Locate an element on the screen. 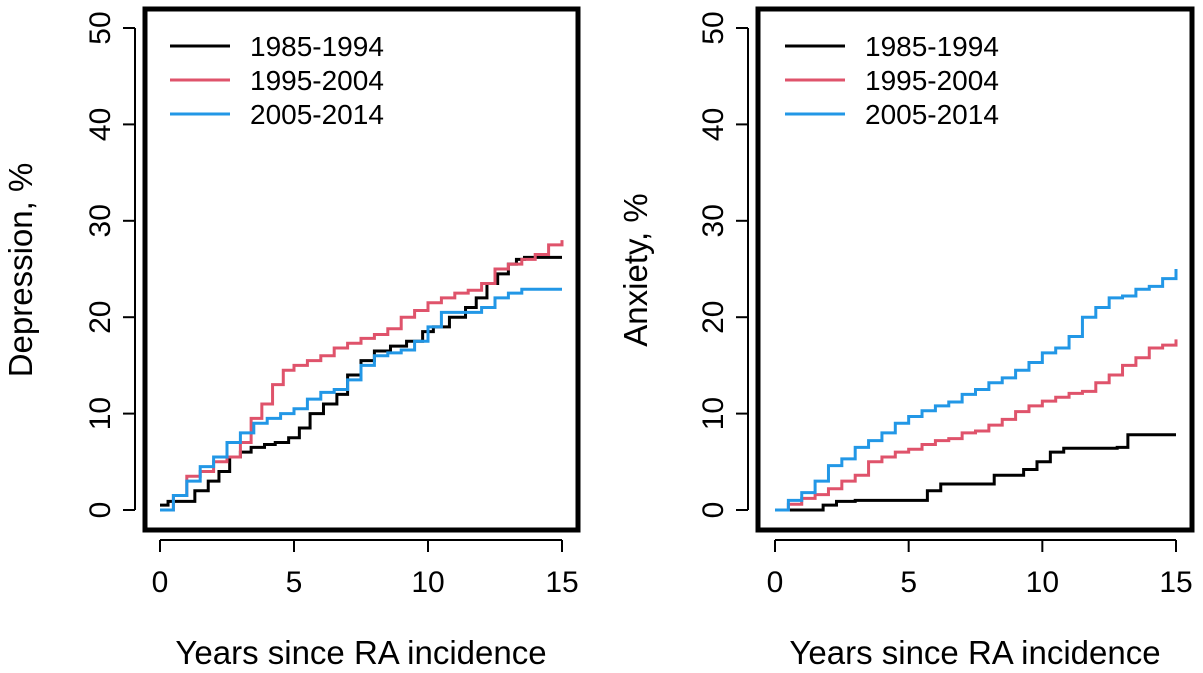 The image size is (1203, 673). y-axis-label: Depression, % is located at coordinates (20, 270).